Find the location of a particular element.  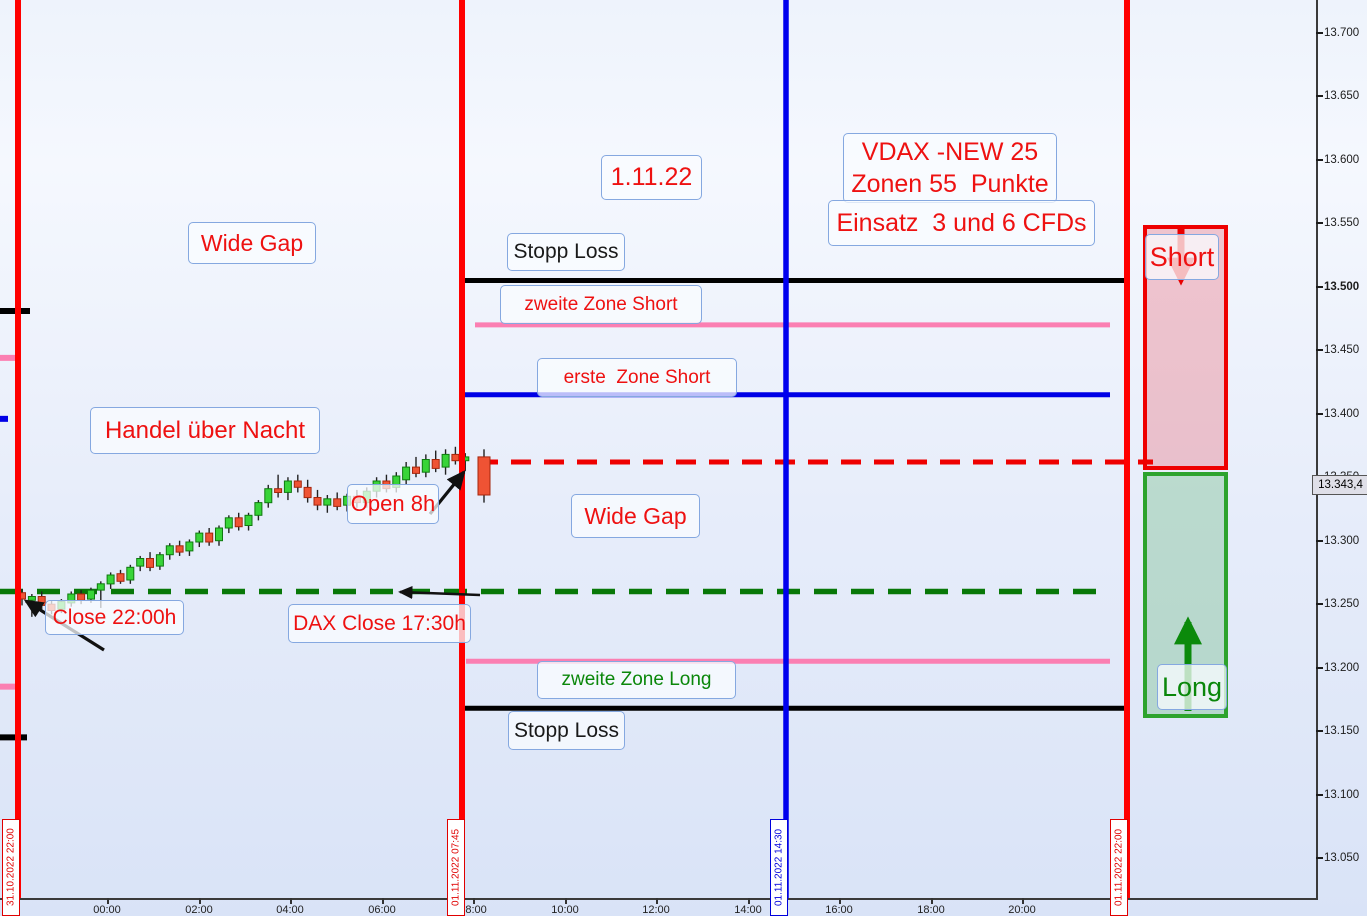

annotation-stopp-loss-long: Stopp Loss is located at coordinates (566, 730).